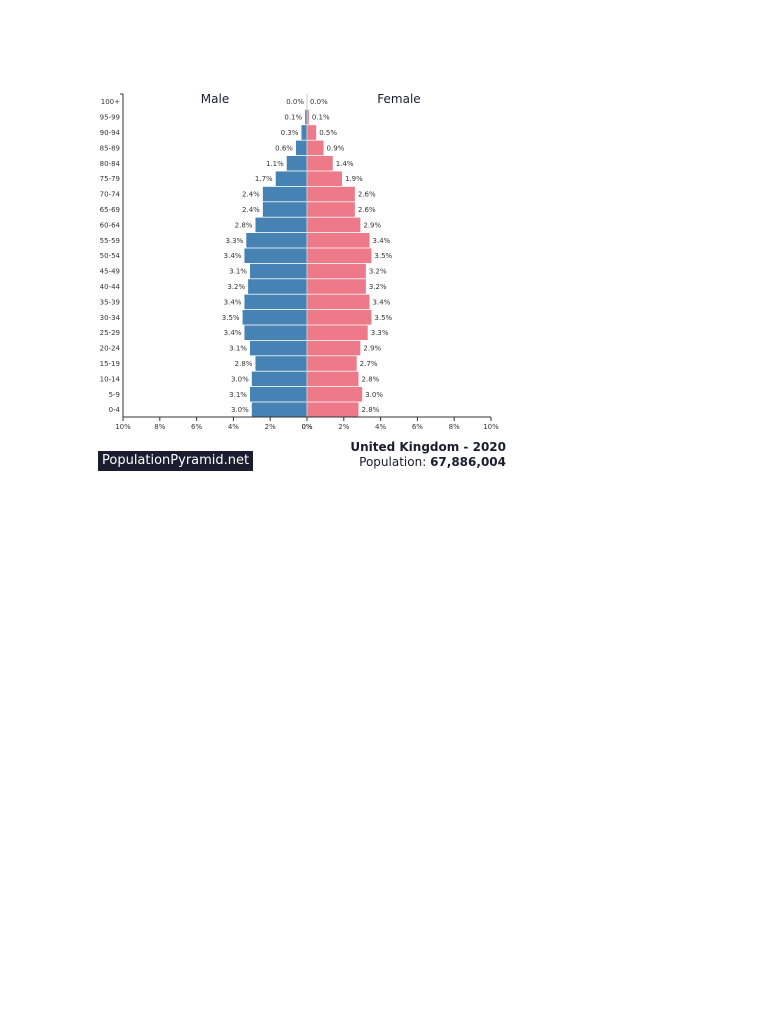 This screenshot has width=768, height=1024. What do you see at coordinates (321, 118) in the screenshot?
I see `female-value-label: 0.1%` at bounding box center [321, 118].